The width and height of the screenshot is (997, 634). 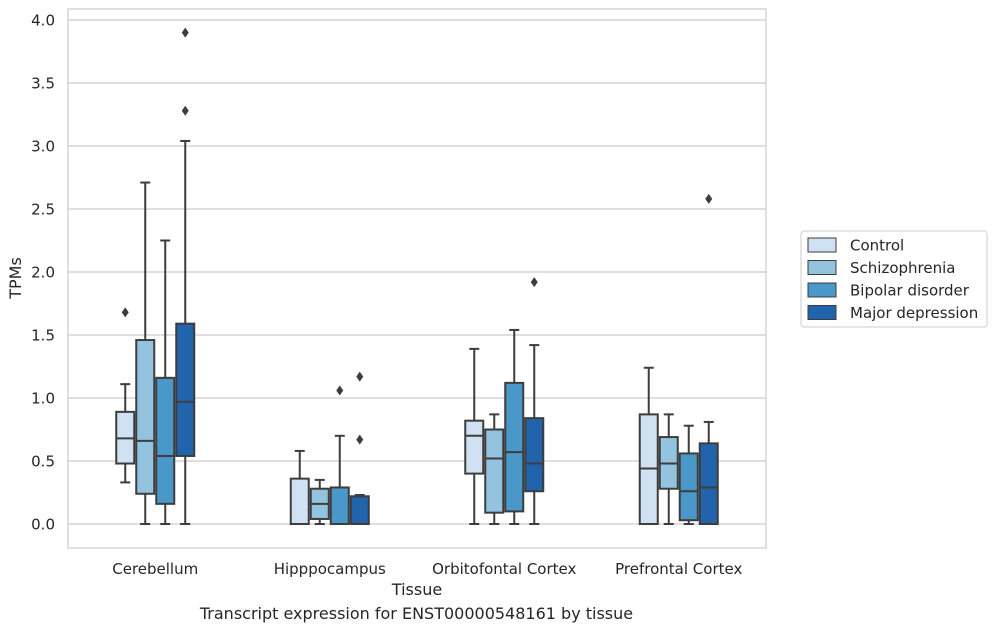 I want to click on legend-label: Control, so click(x=877, y=246).